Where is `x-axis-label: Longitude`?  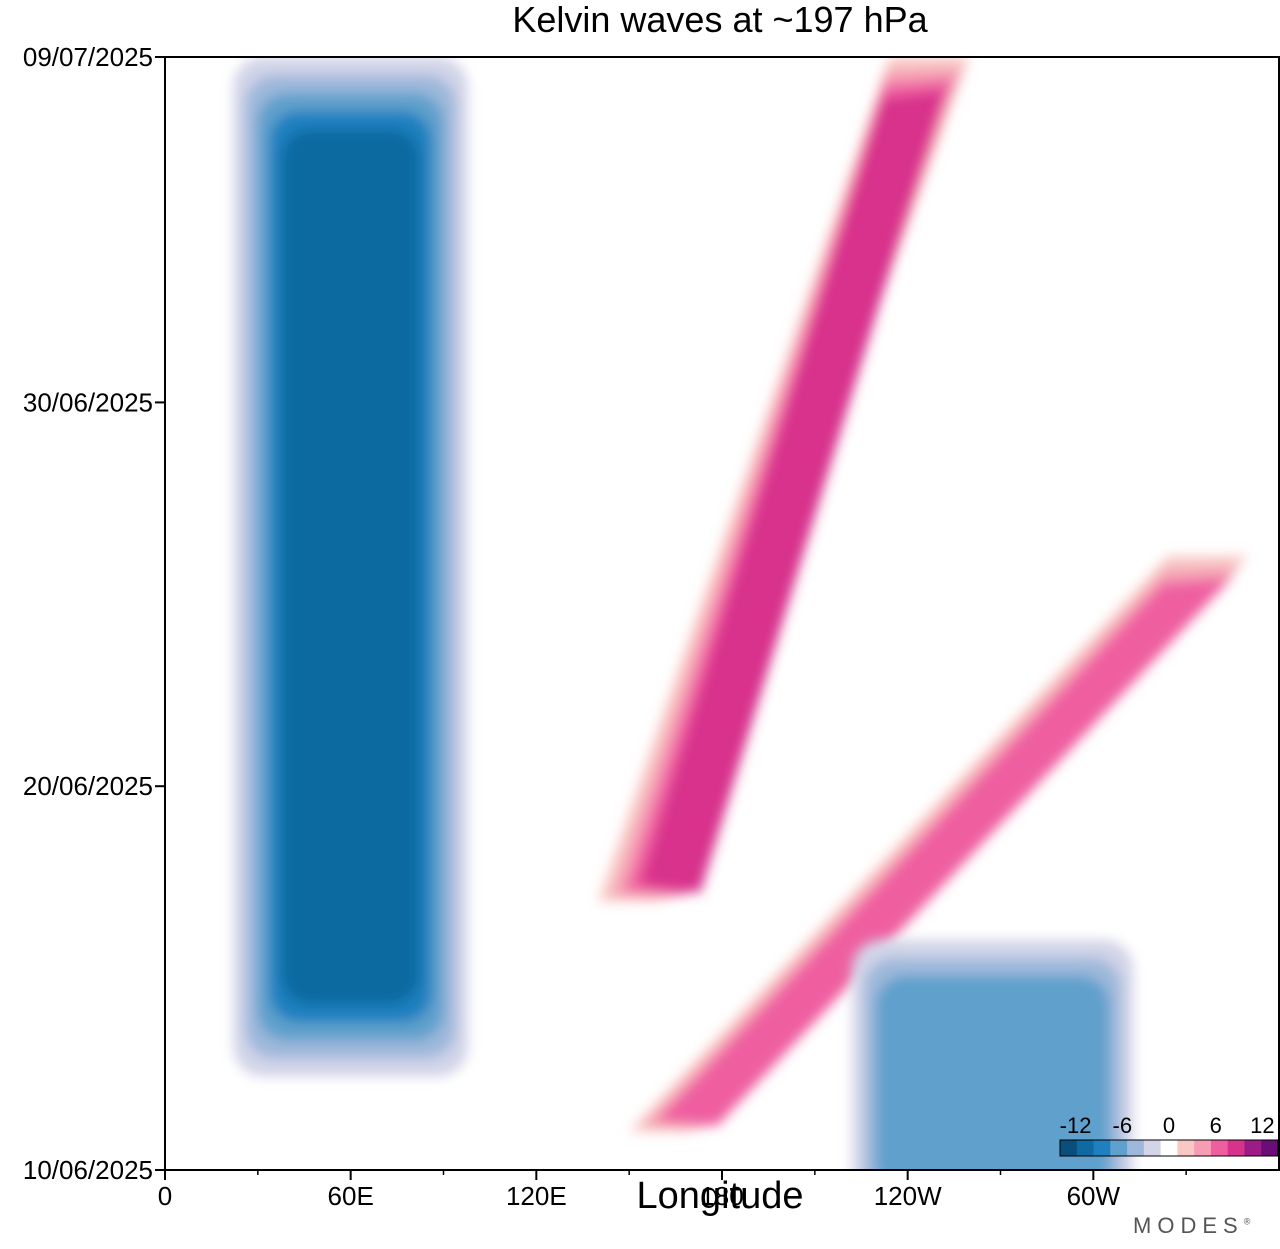 x-axis-label: Longitude is located at coordinates (720, 1196).